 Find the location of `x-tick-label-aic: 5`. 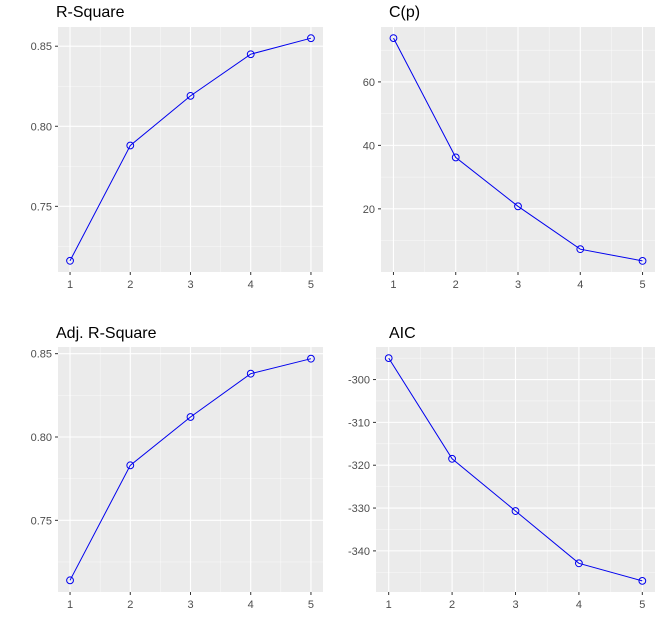

x-tick-label-aic: 5 is located at coordinates (642, 605).